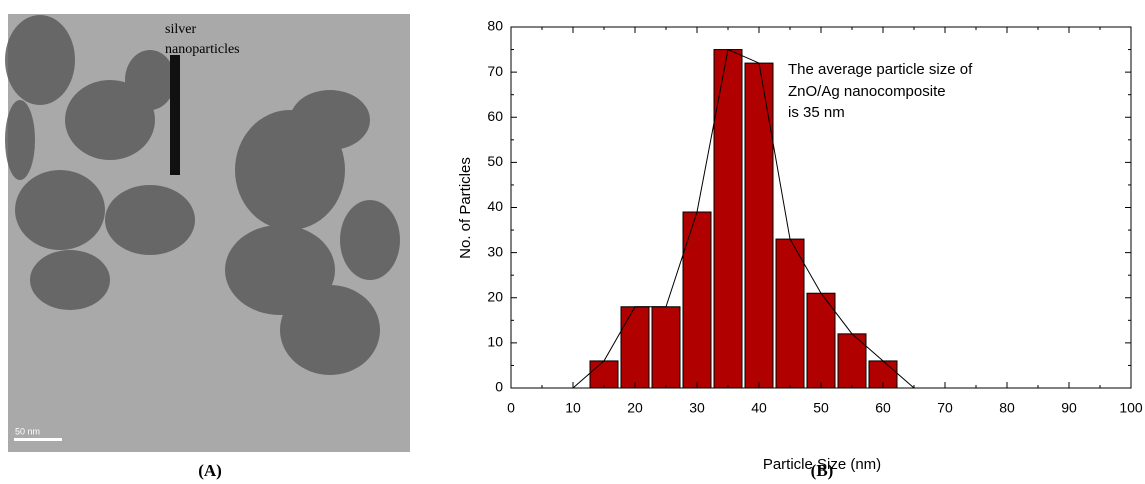  What do you see at coordinates (867, 91) in the screenshot?
I see `annotation: ZnO/Ag nanocomposite` at bounding box center [867, 91].